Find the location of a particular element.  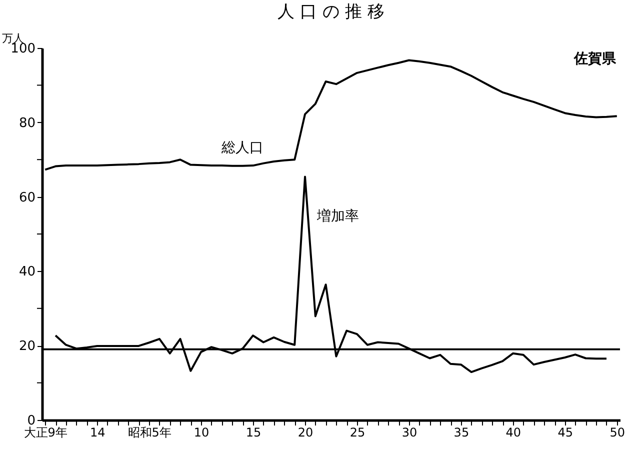

series-label: 増加率 is located at coordinates (338, 216).